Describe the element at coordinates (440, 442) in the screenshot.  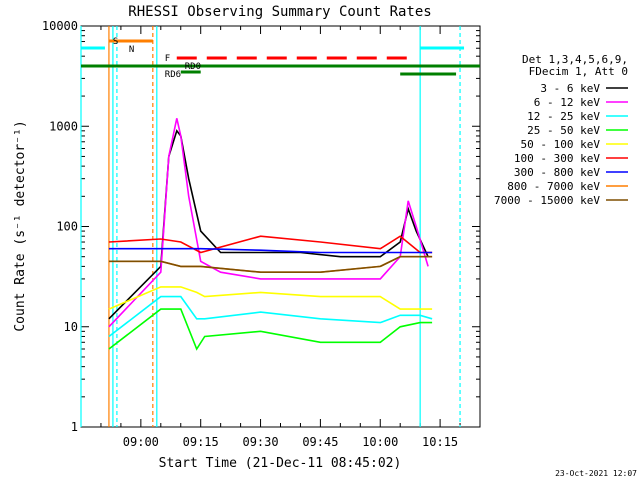
I see `x-tick-label: 10:15` at that location.